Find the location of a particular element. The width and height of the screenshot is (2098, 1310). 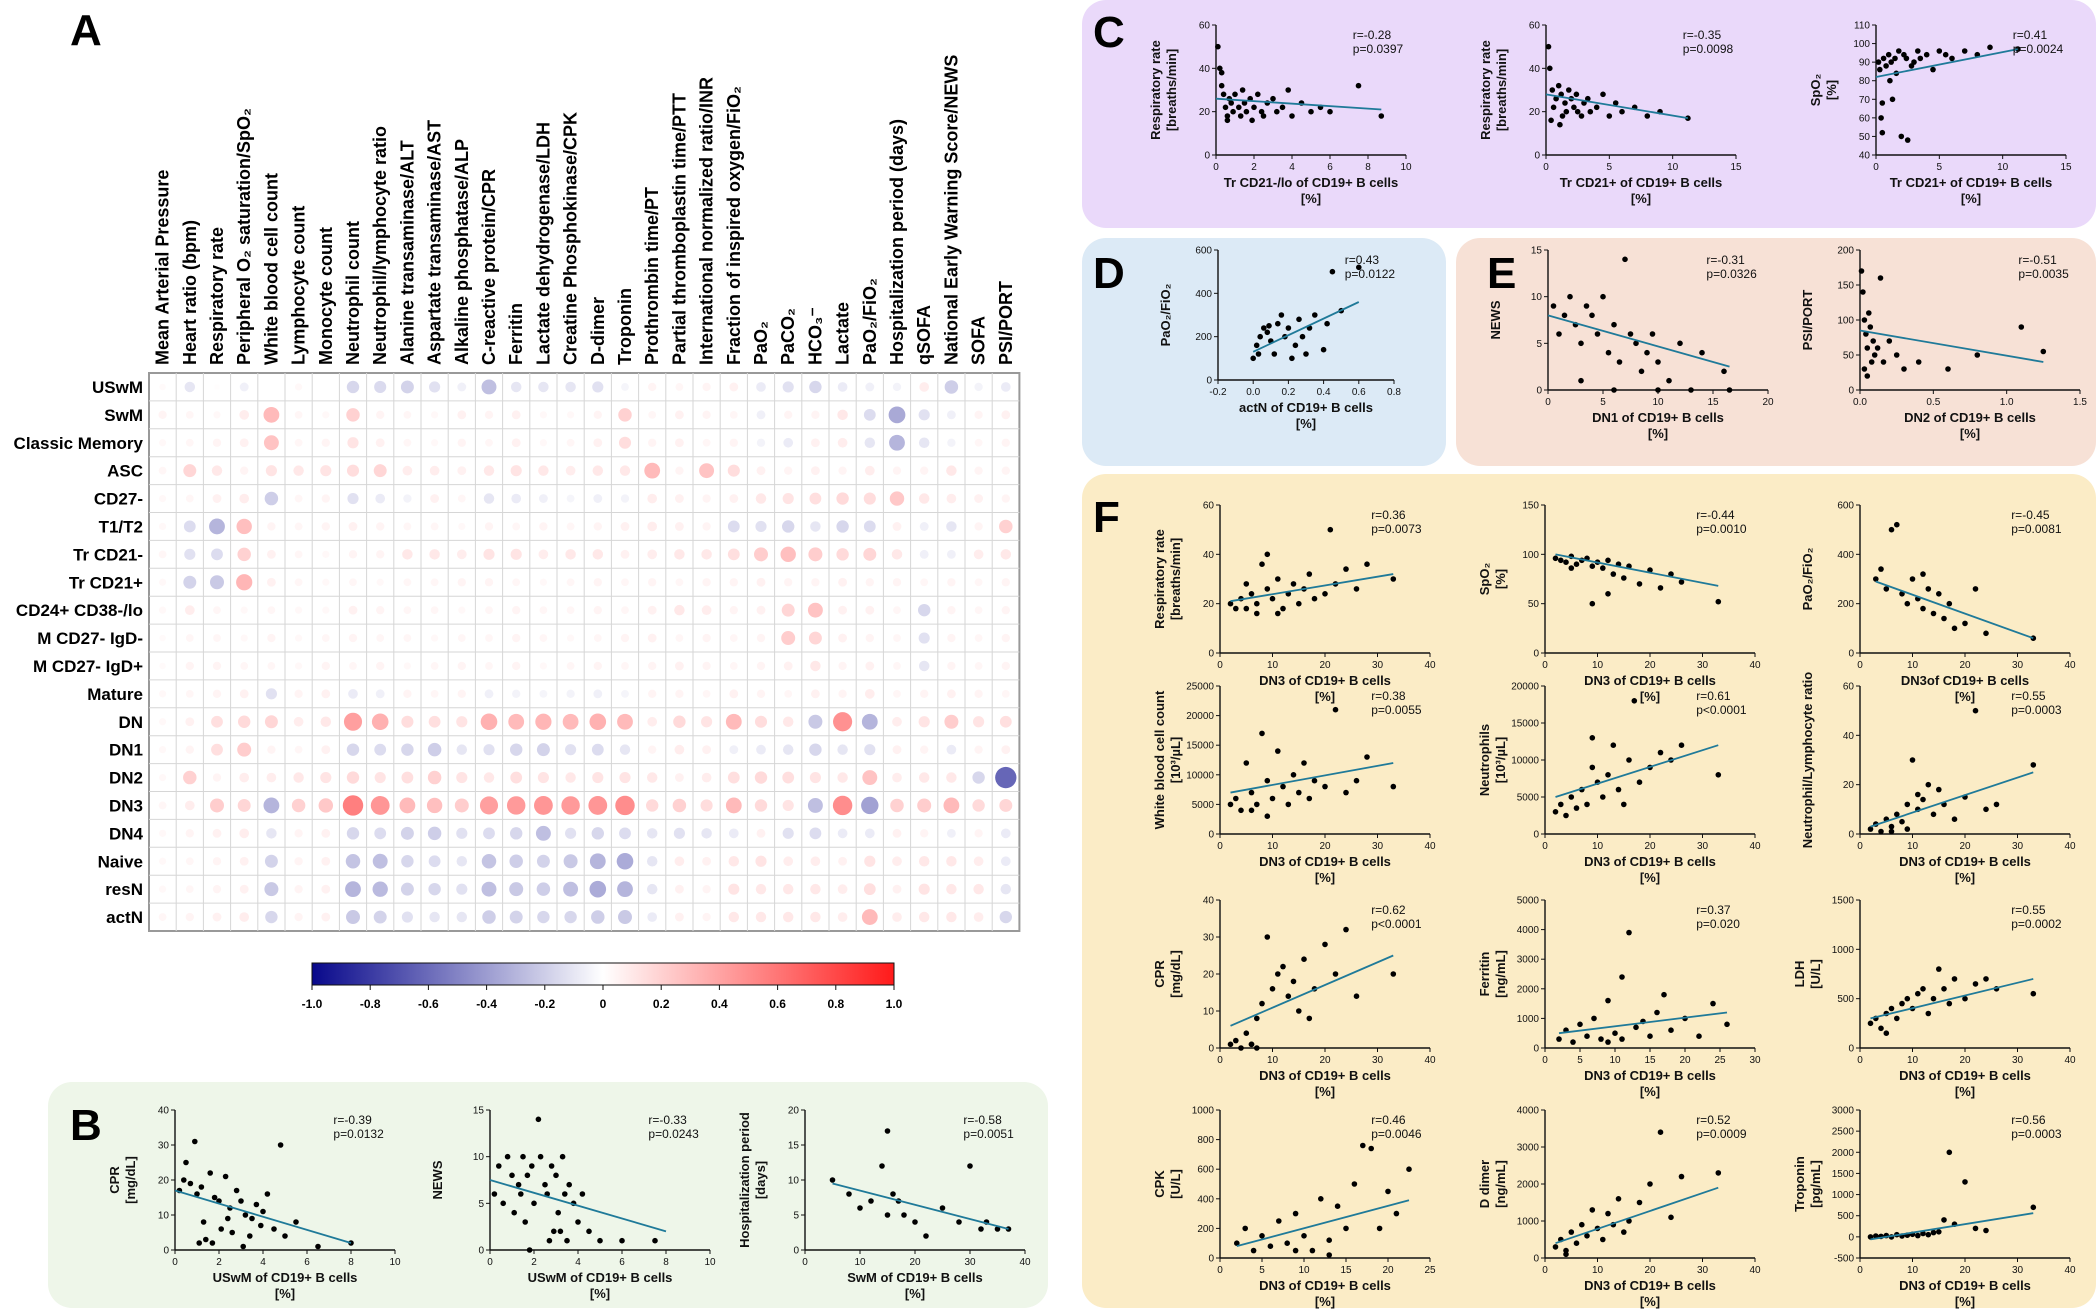

p-value: p<0.0001 is located at coordinates (1396, 924).